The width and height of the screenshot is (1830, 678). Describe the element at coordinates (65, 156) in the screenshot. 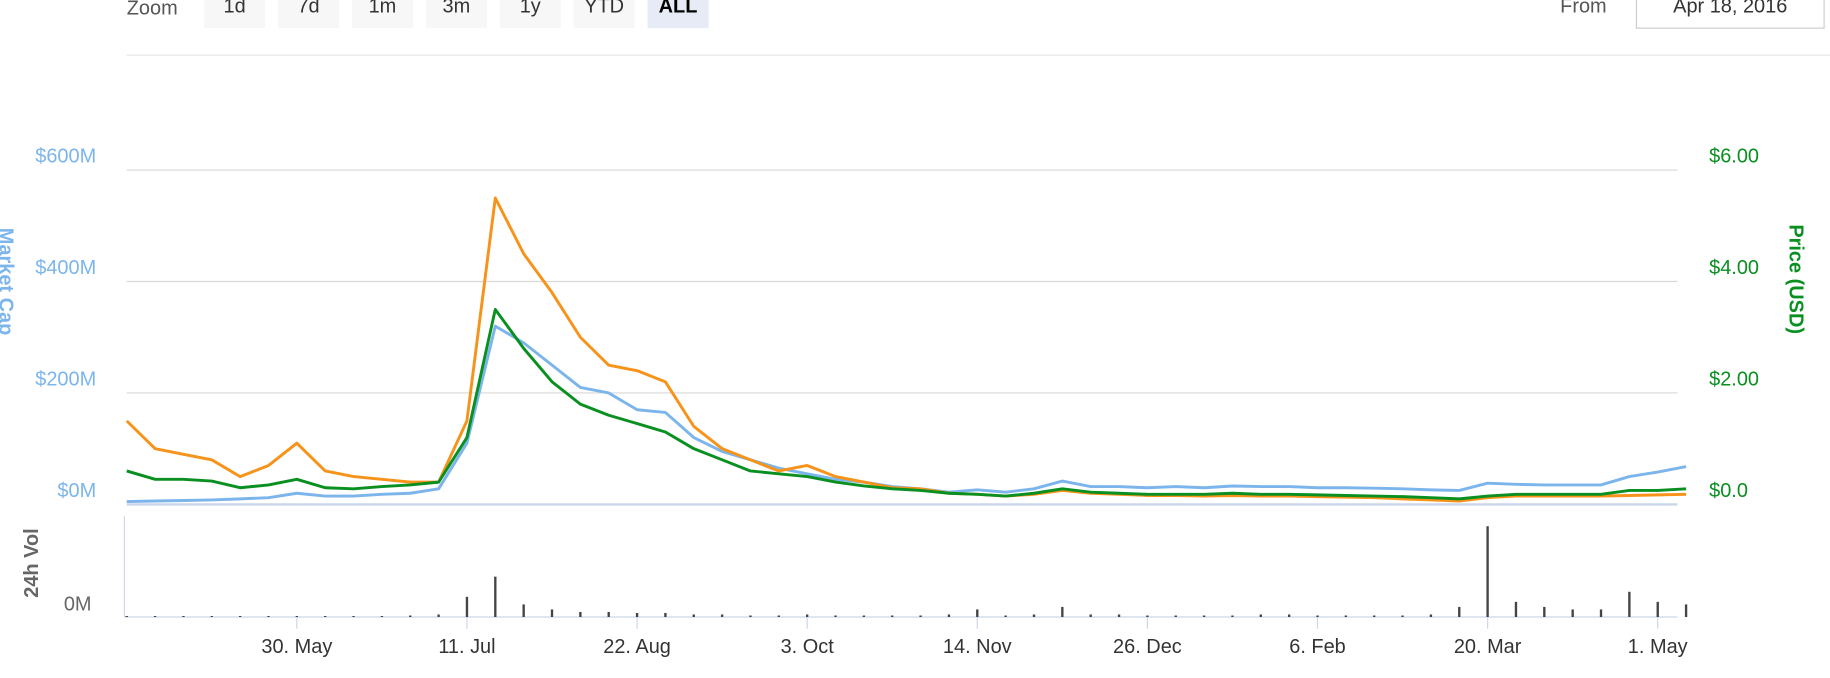

I see `y-tick-label: $600M` at that location.